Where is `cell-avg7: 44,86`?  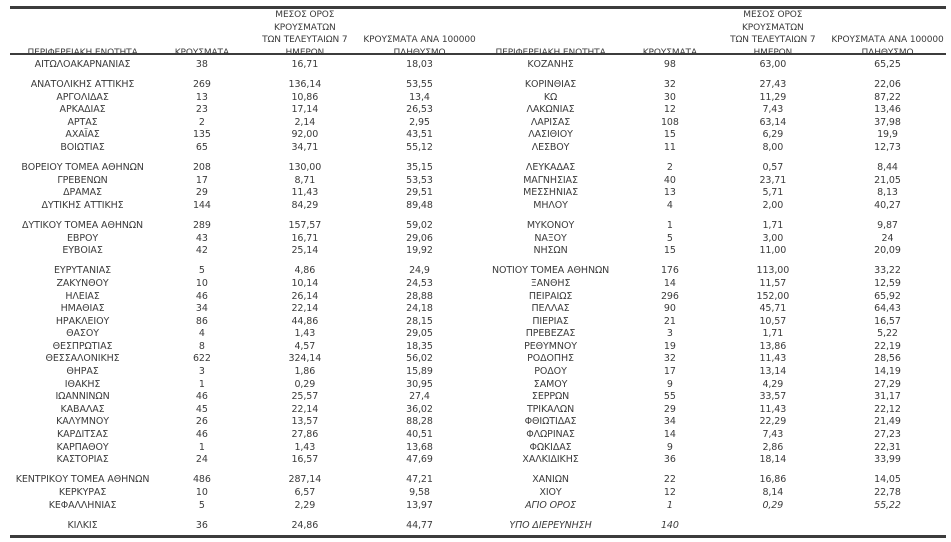
cell-avg7: 44,86 is located at coordinates (305, 321).